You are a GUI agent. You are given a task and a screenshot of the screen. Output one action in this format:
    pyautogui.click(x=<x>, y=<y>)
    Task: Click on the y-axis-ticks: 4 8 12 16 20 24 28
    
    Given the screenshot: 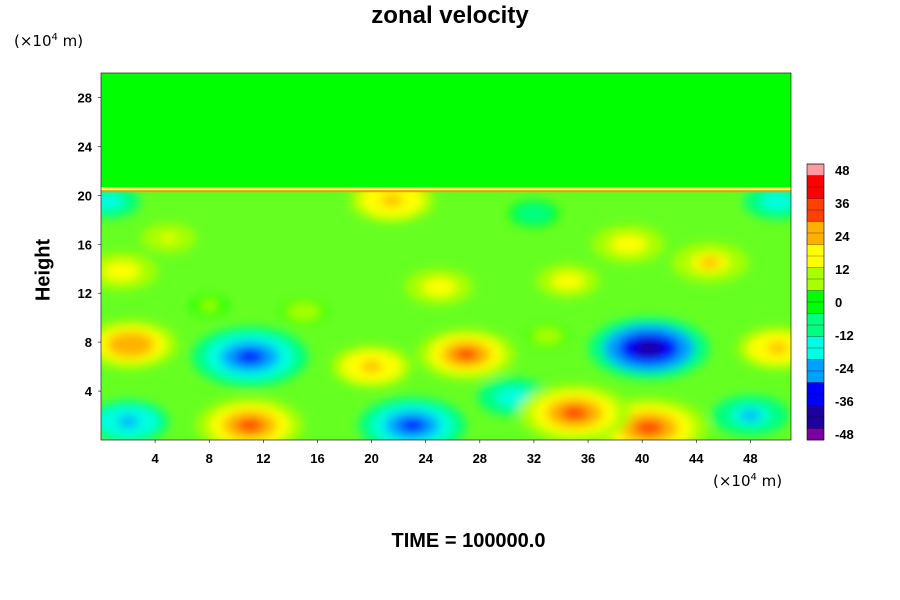 What is the action you would take?
    pyautogui.click(x=89, y=244)
    